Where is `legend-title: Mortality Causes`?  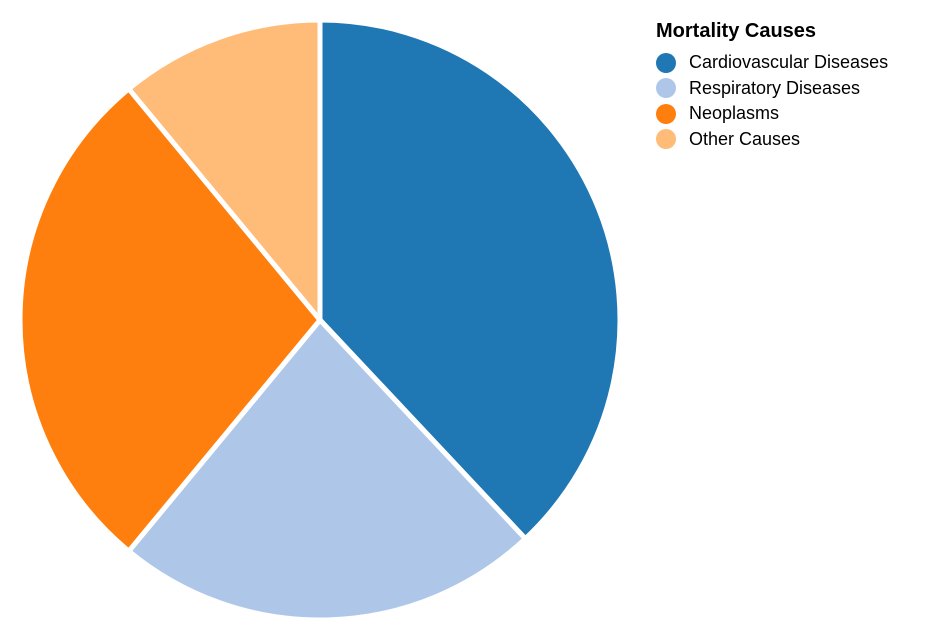
legend-title: Mortality Causes is located at coordinates (736, 31).